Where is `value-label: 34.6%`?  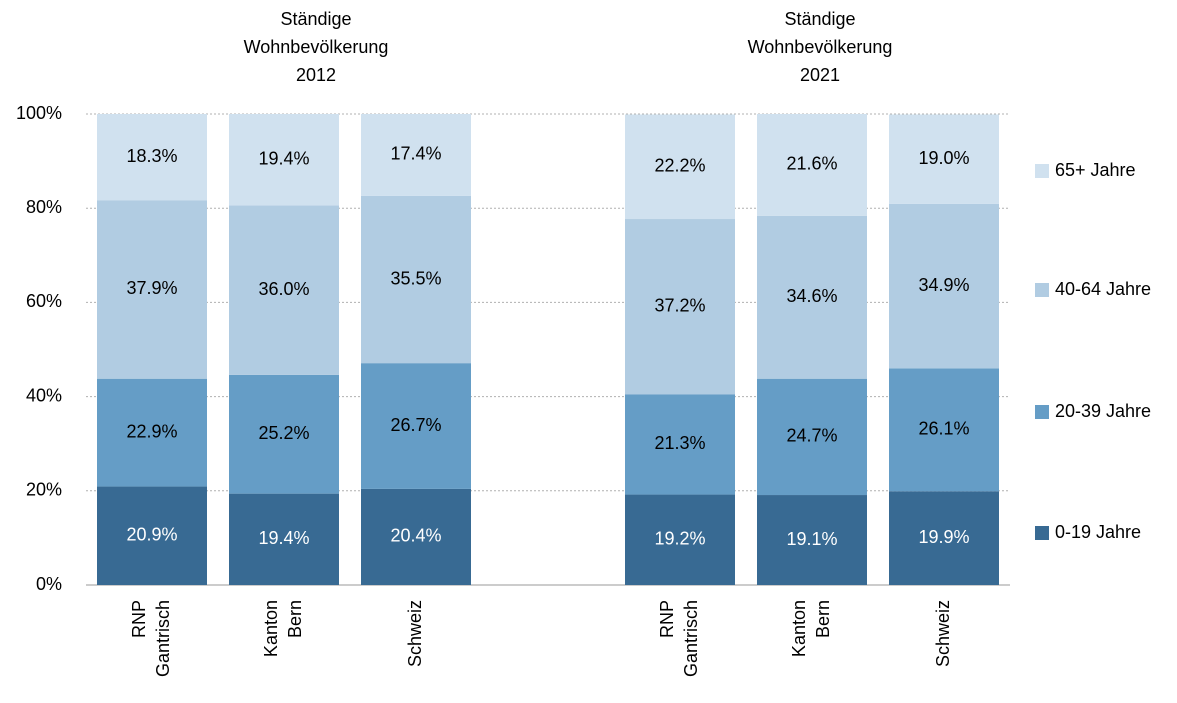 value-label: 34.6% is located at coordinates (811, 296).